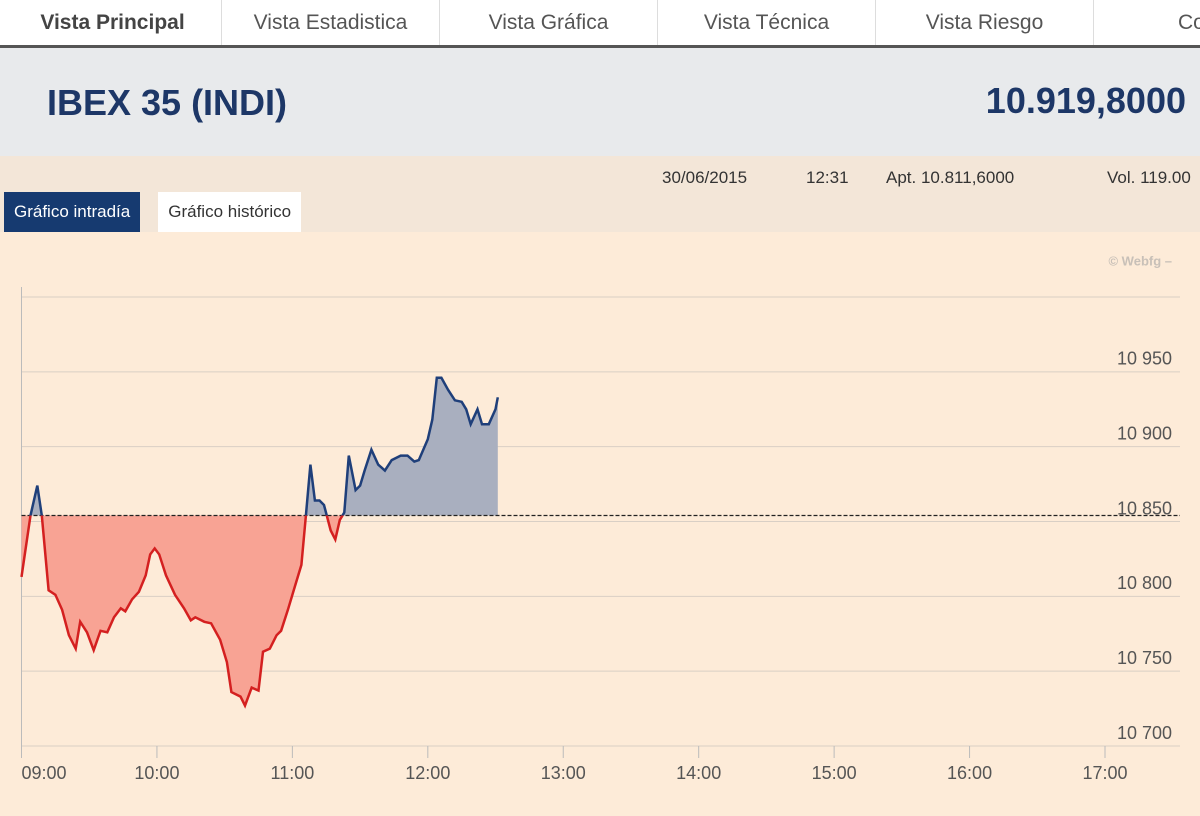 Image resolution: width=1200 pixels, height=816 pixels. I want to click on line-below, so click(182, 612).